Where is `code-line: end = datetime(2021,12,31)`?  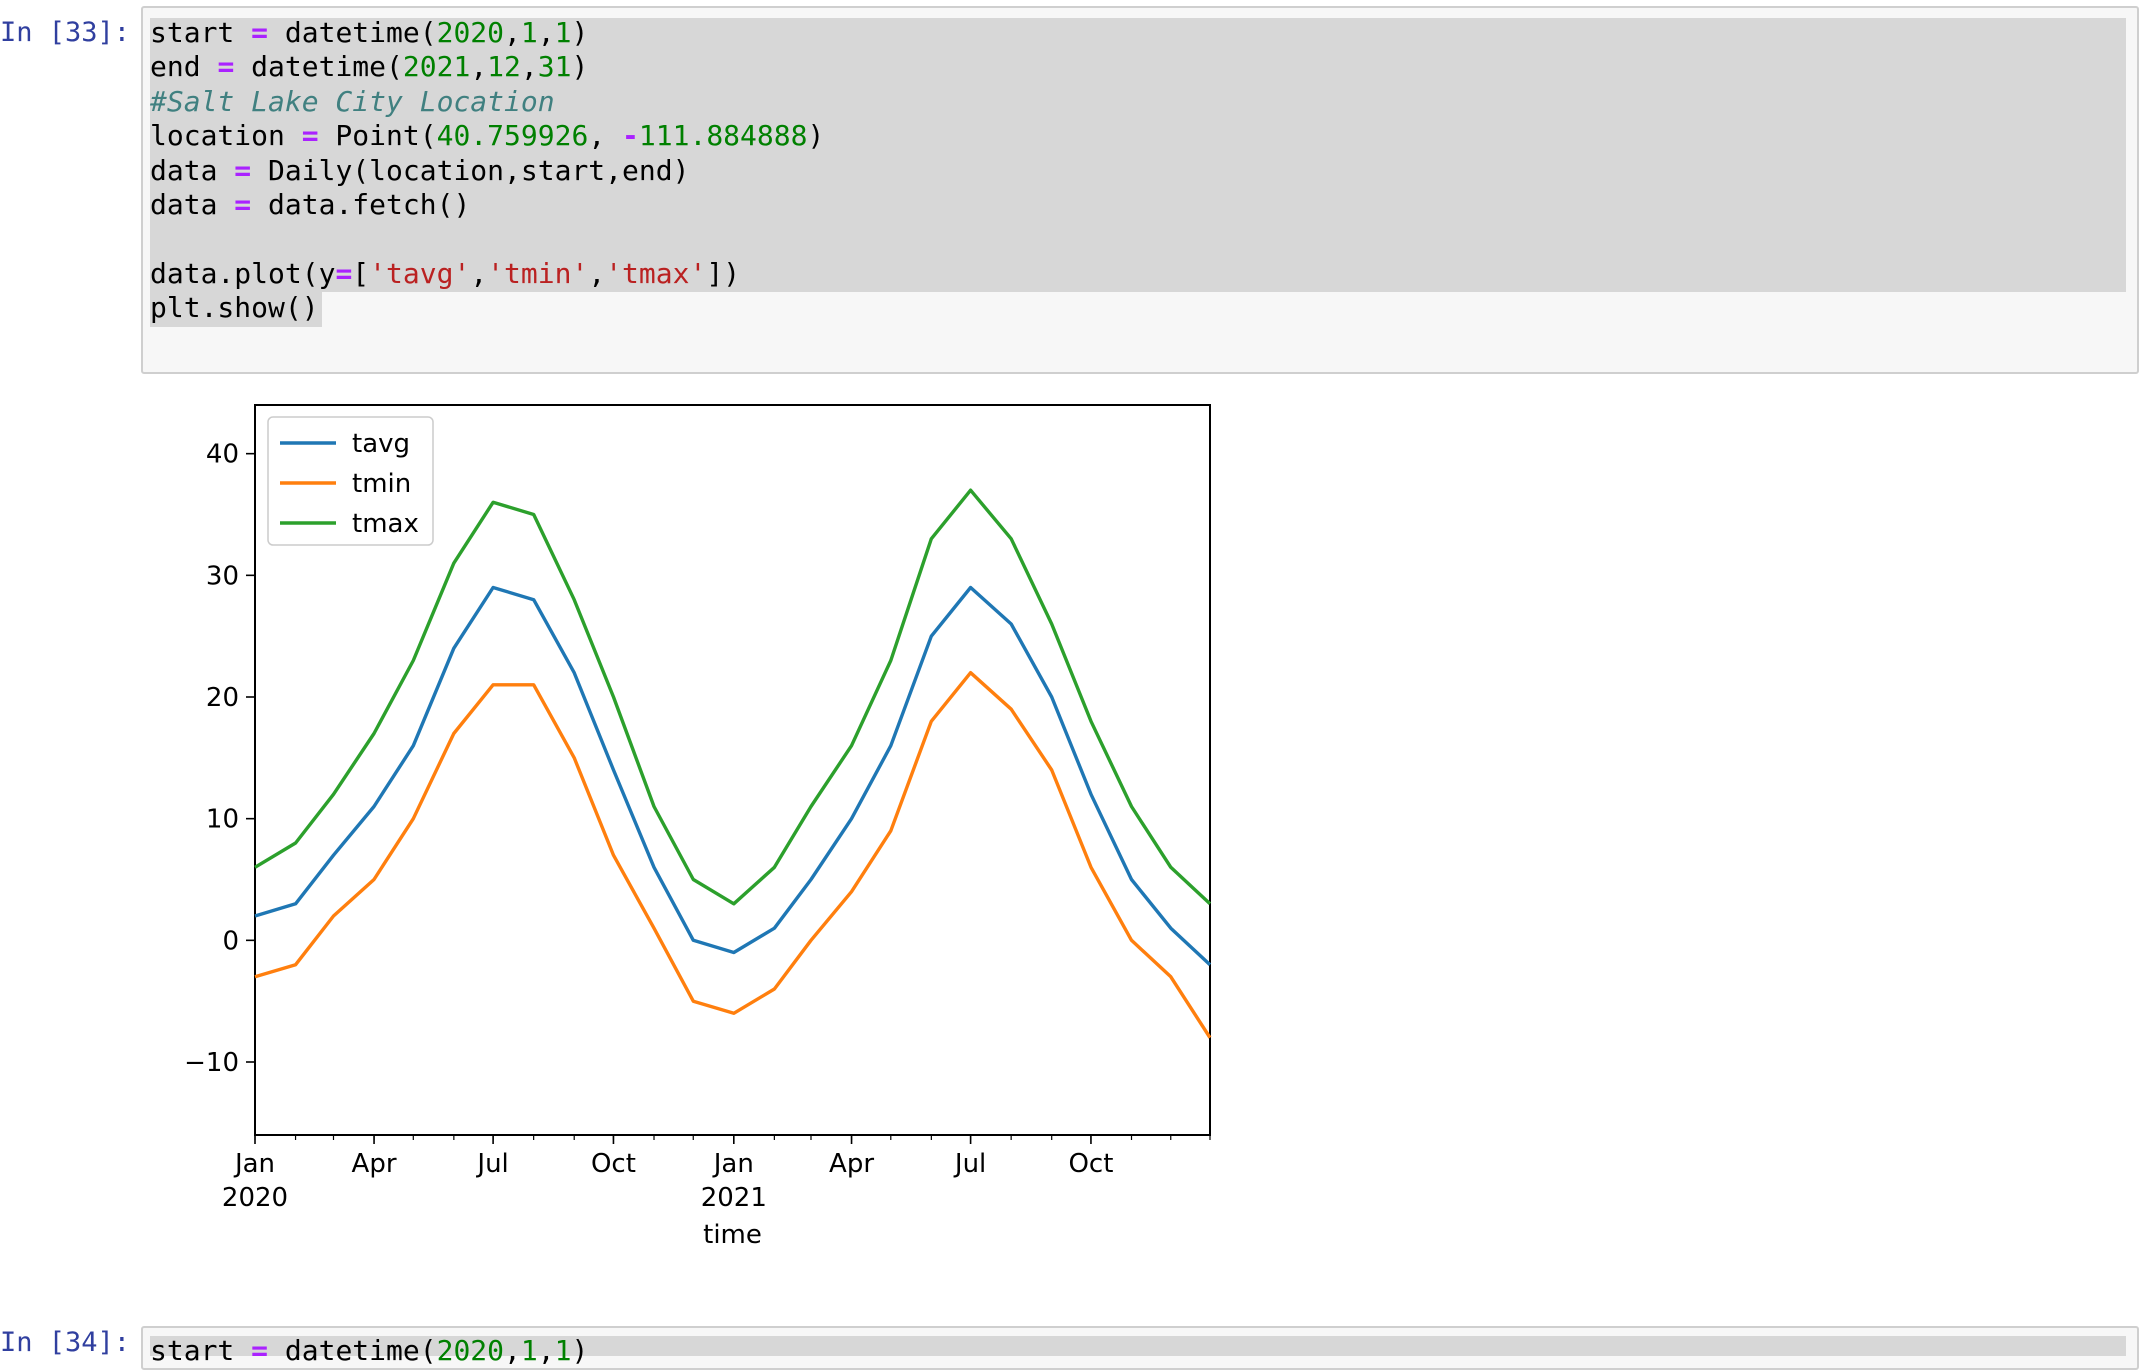
code-line: end = datetime(2021,12,31) is located at coordinates (369, 67).